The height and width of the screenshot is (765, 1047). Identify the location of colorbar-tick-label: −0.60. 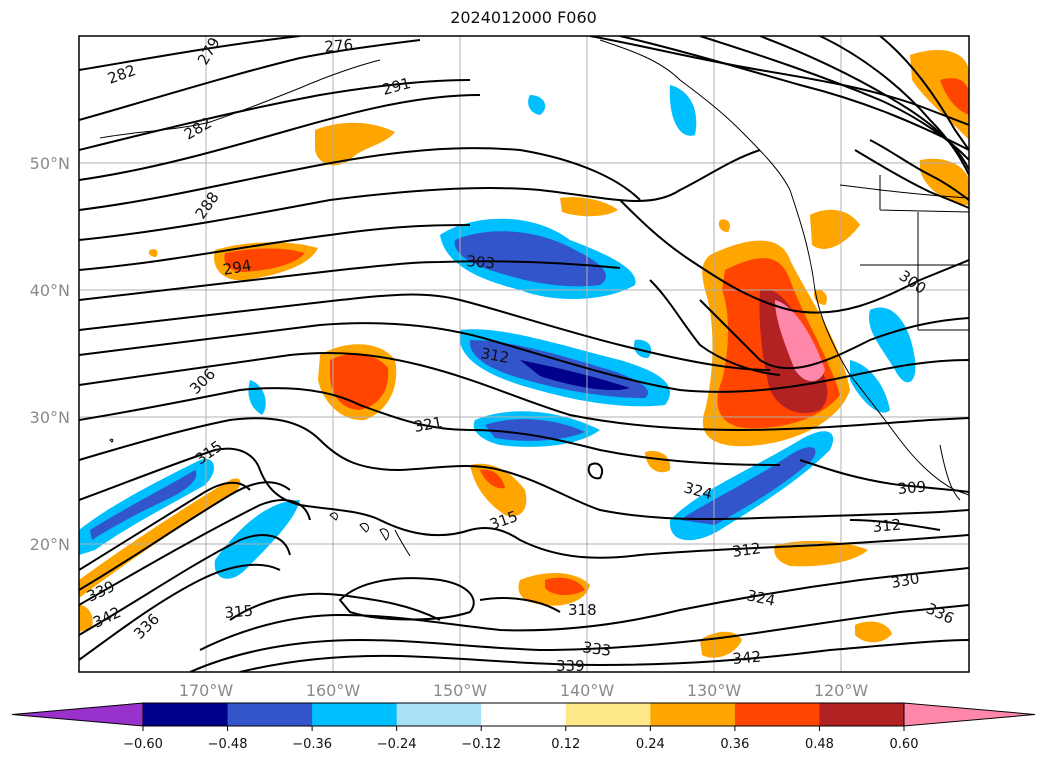
(143, 744).